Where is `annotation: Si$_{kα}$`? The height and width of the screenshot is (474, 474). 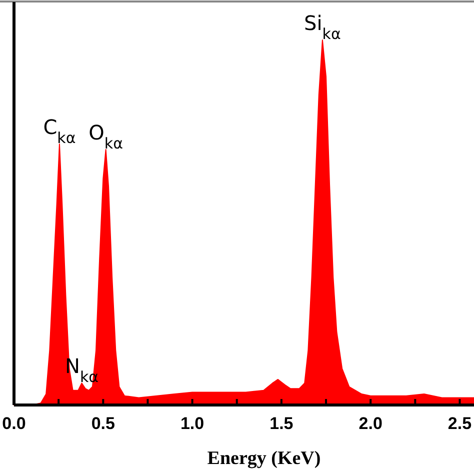 annotation: Si$_{kα}$ is located at coordinates (322, 27).